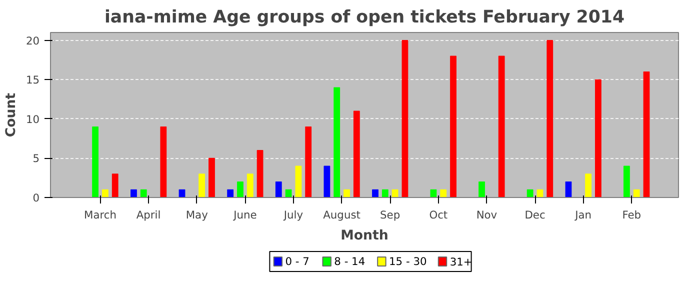  What do you see at coordinates (364, 18) in the screenshot?
I see `chart-title: iana-mime Age groups of open tickets February 2014` at bounding box center [364, 18].